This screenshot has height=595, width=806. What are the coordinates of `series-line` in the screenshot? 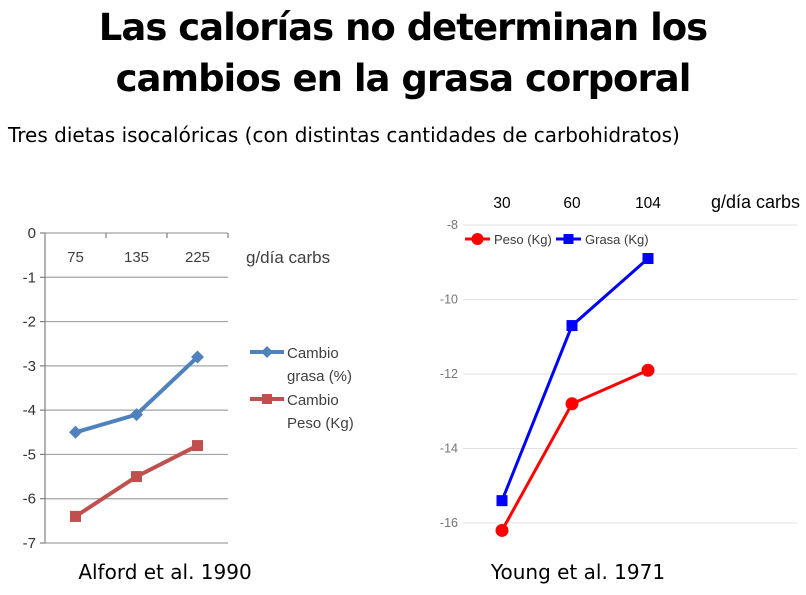 It's located at (575, 450).